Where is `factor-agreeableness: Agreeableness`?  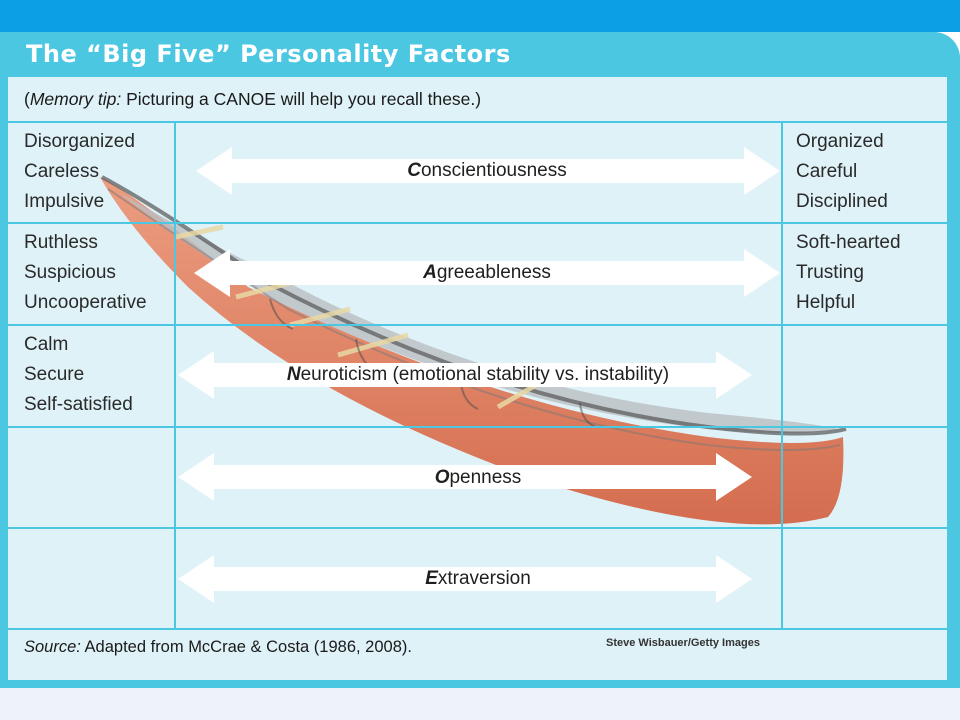
factor-agreeableness: Agreeableness is located at coordinates (487, 273).